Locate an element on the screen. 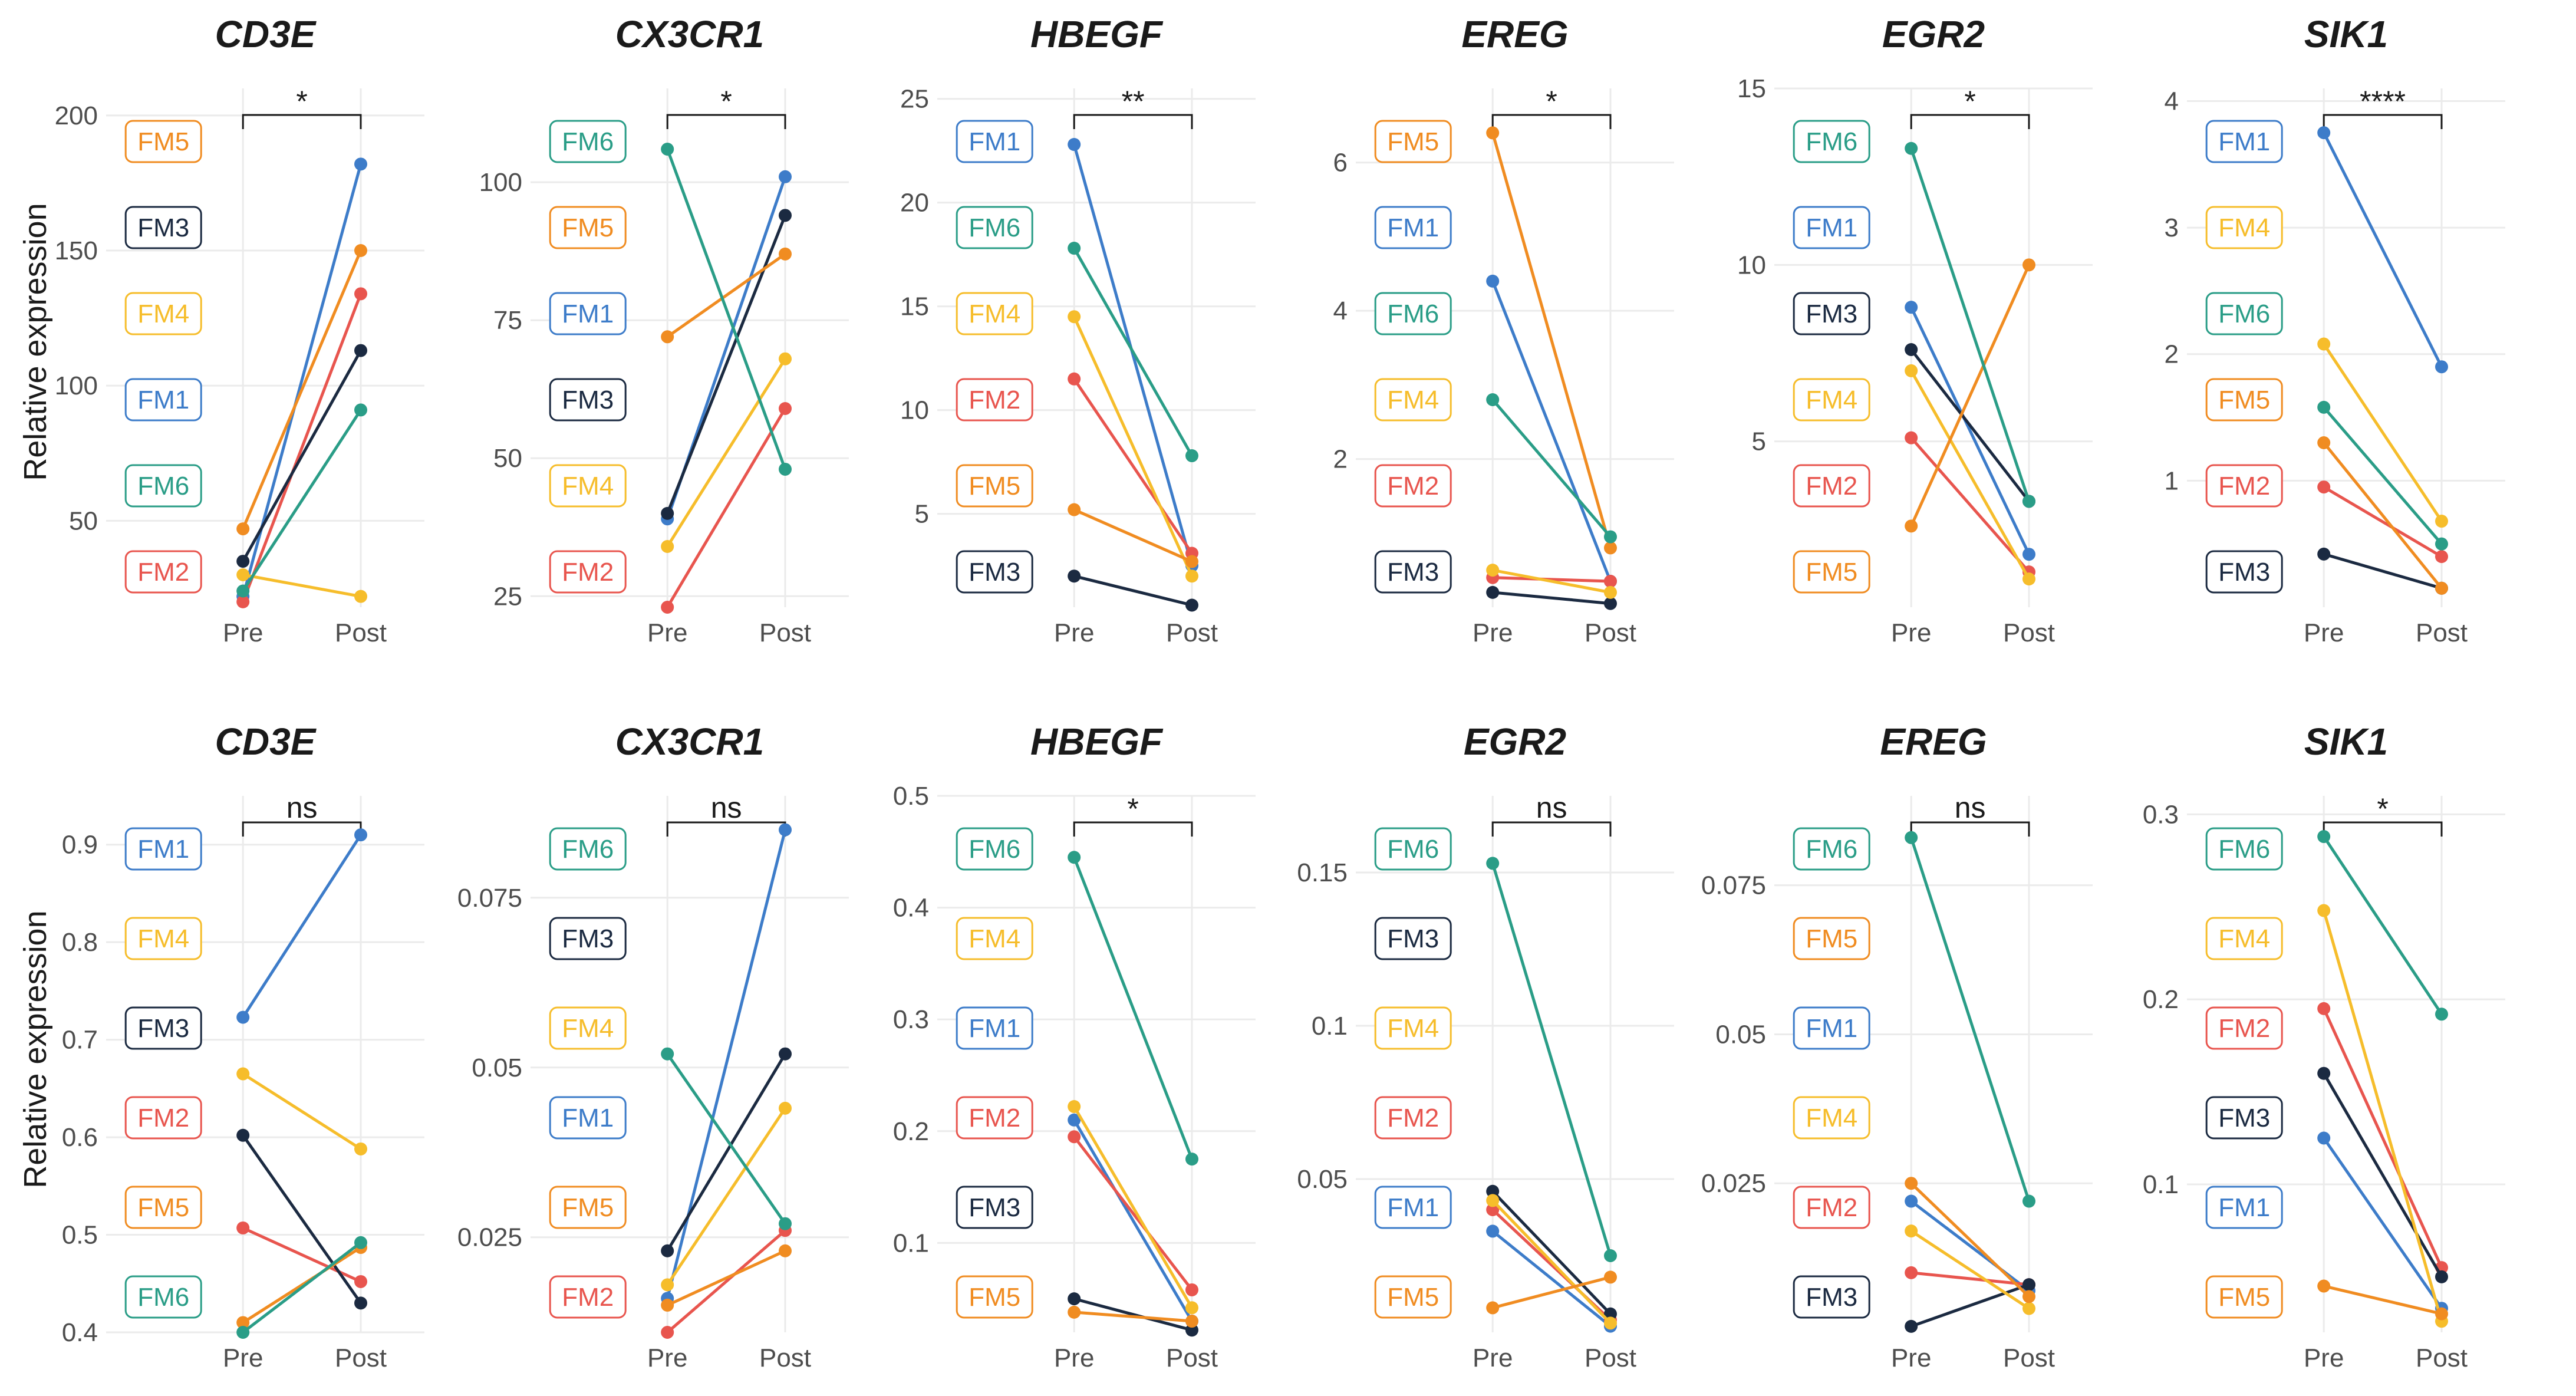  y-tick-label: 0.15 is located at coordinates (1322, 872).